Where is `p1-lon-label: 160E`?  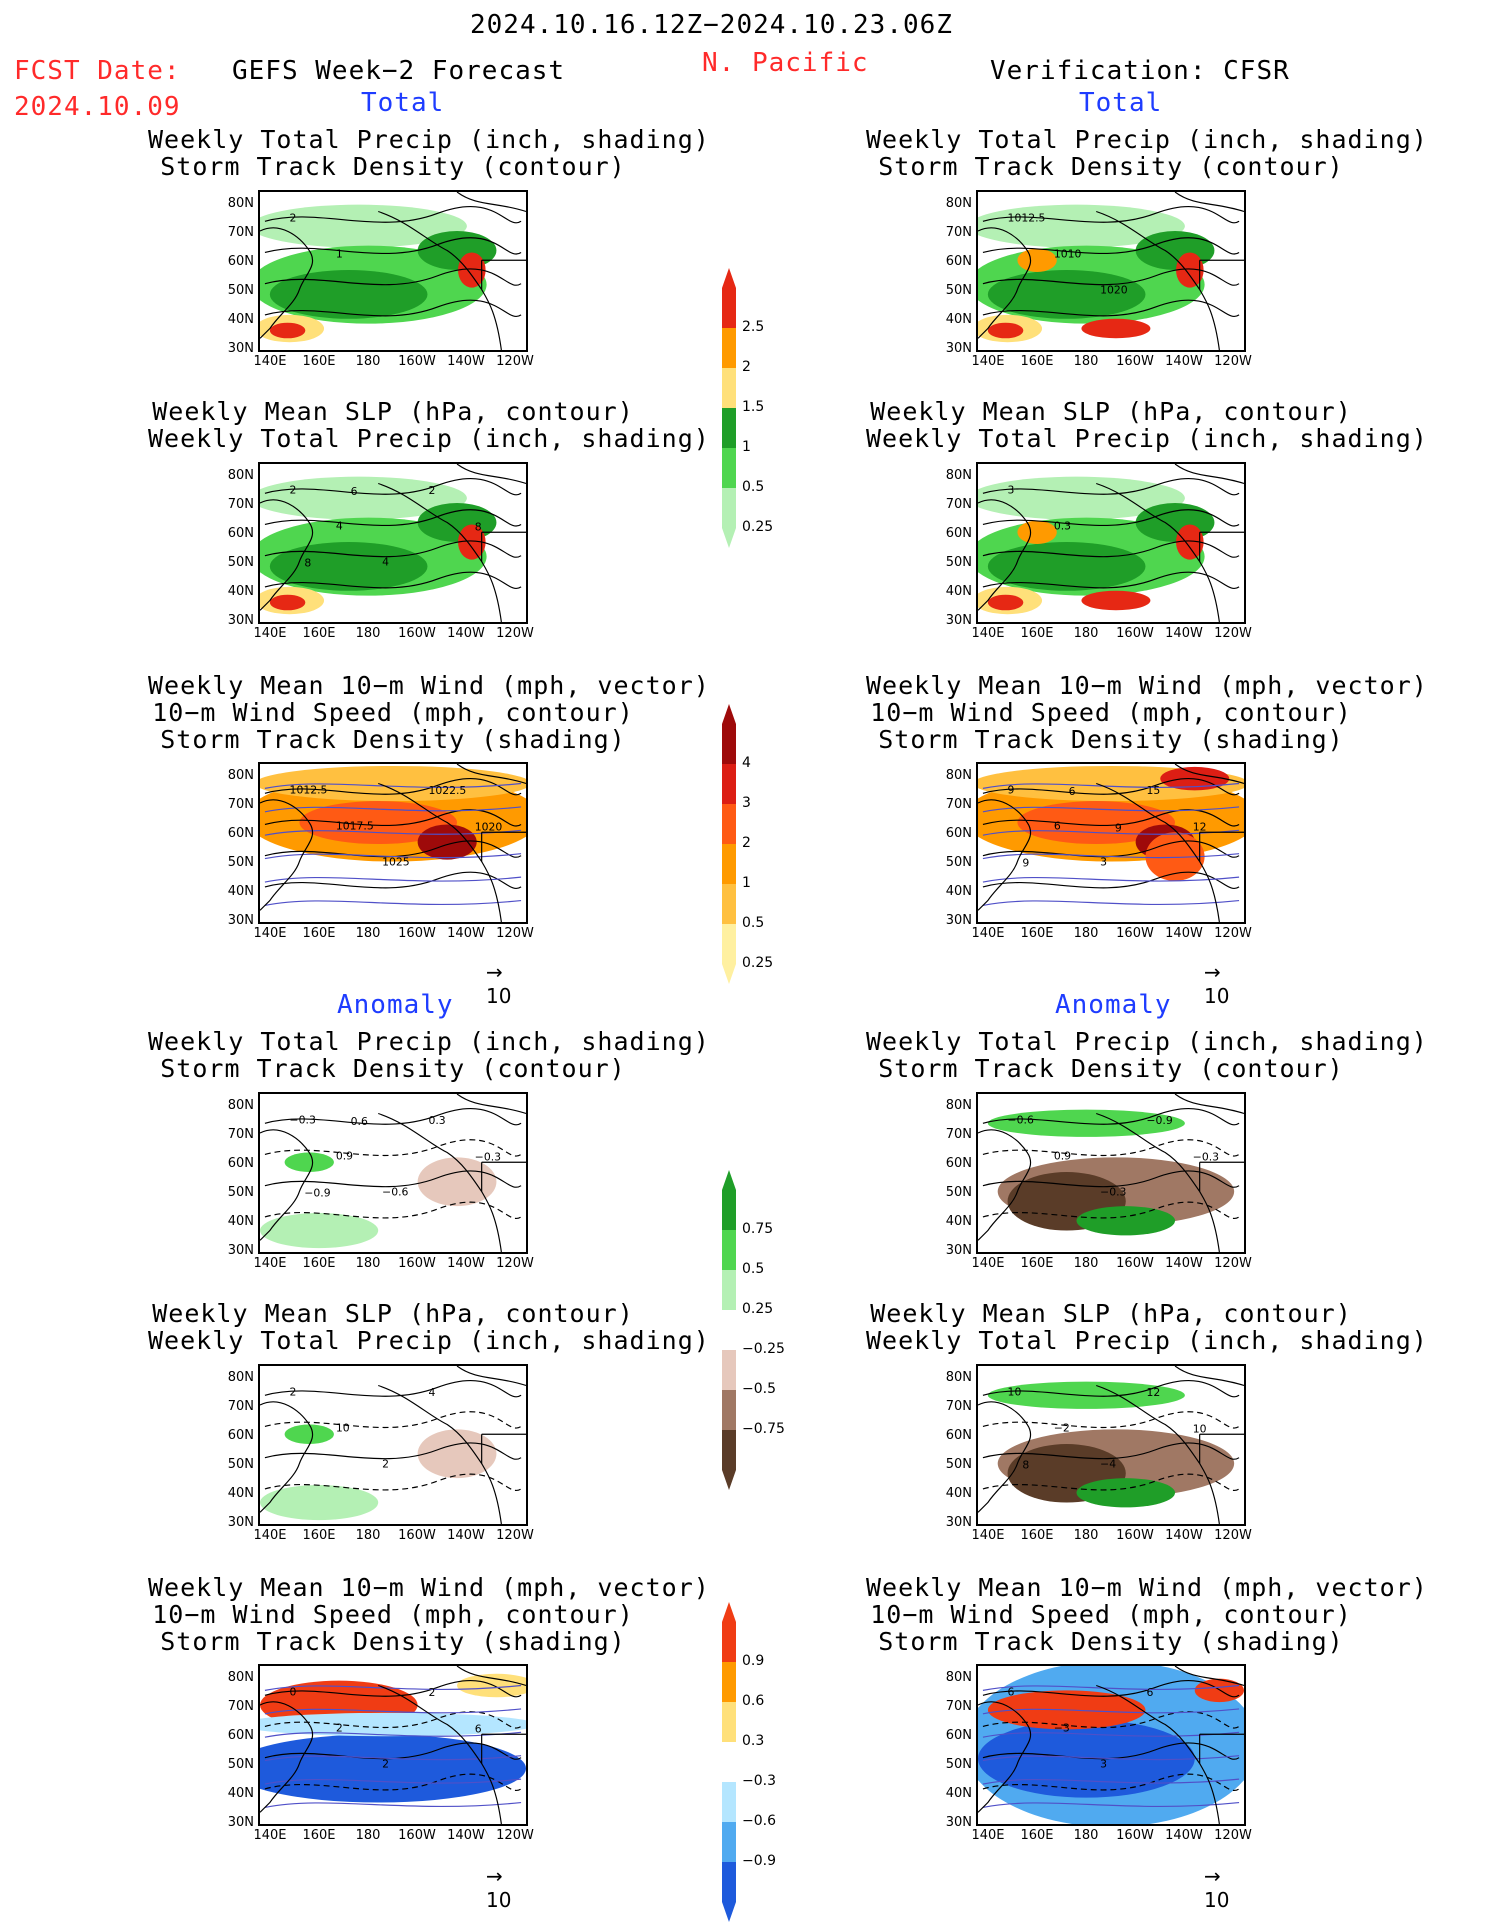
p1-lon-label: 160E is located at coordinates (319, 361).